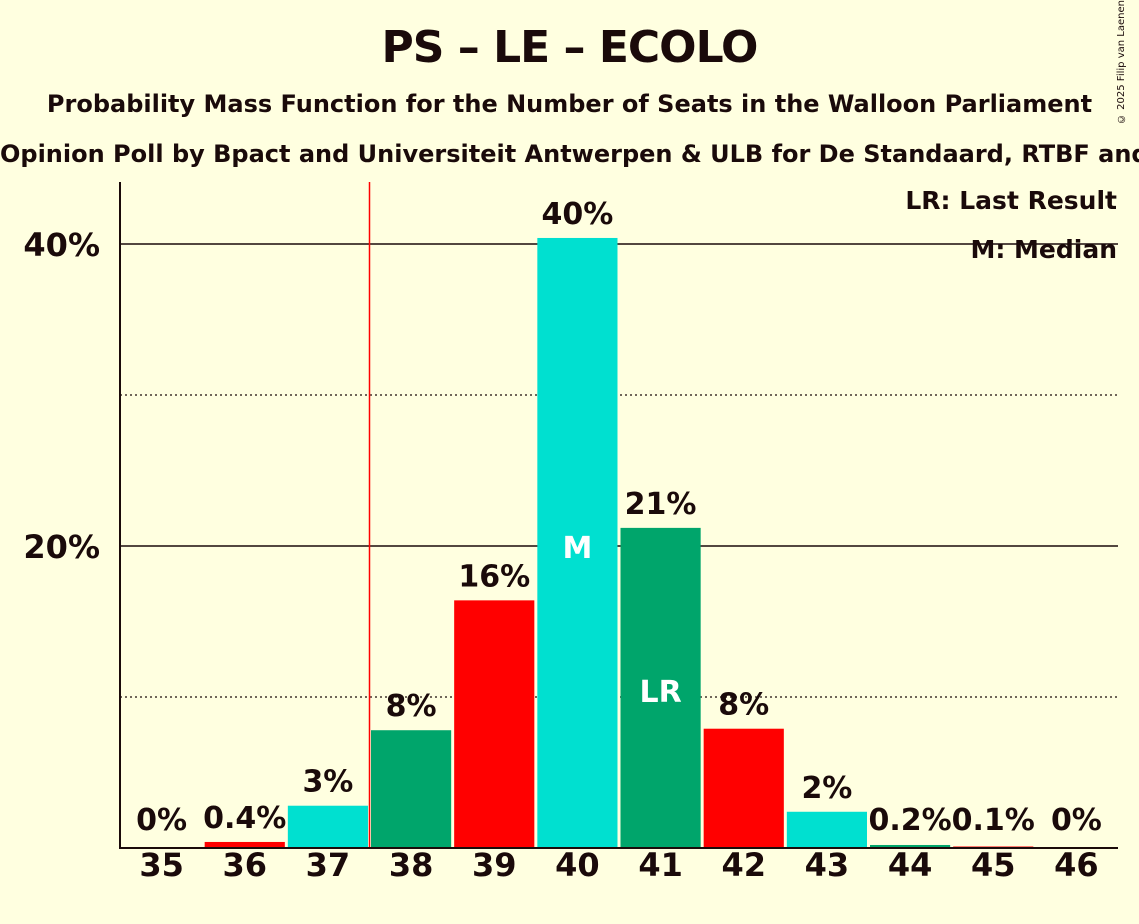 This screenshot has width=1139, height=924. I want to click on legend-median: M: Median, so click(1043, 249).